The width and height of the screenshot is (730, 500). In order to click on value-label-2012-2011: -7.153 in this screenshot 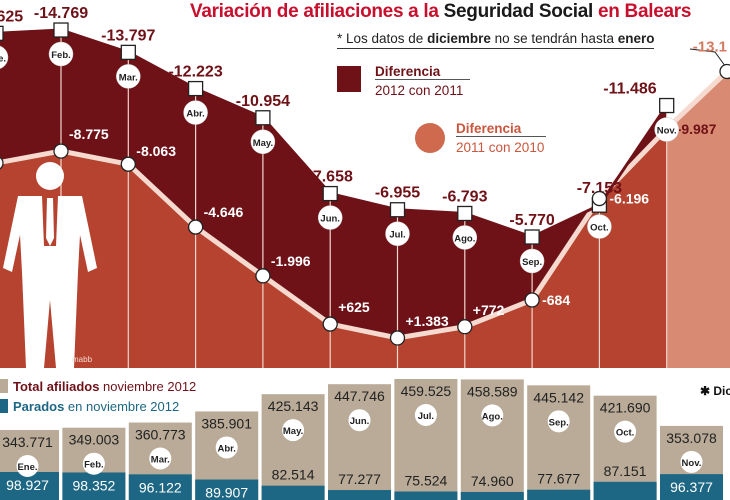, I will do `click(599, 188)`.